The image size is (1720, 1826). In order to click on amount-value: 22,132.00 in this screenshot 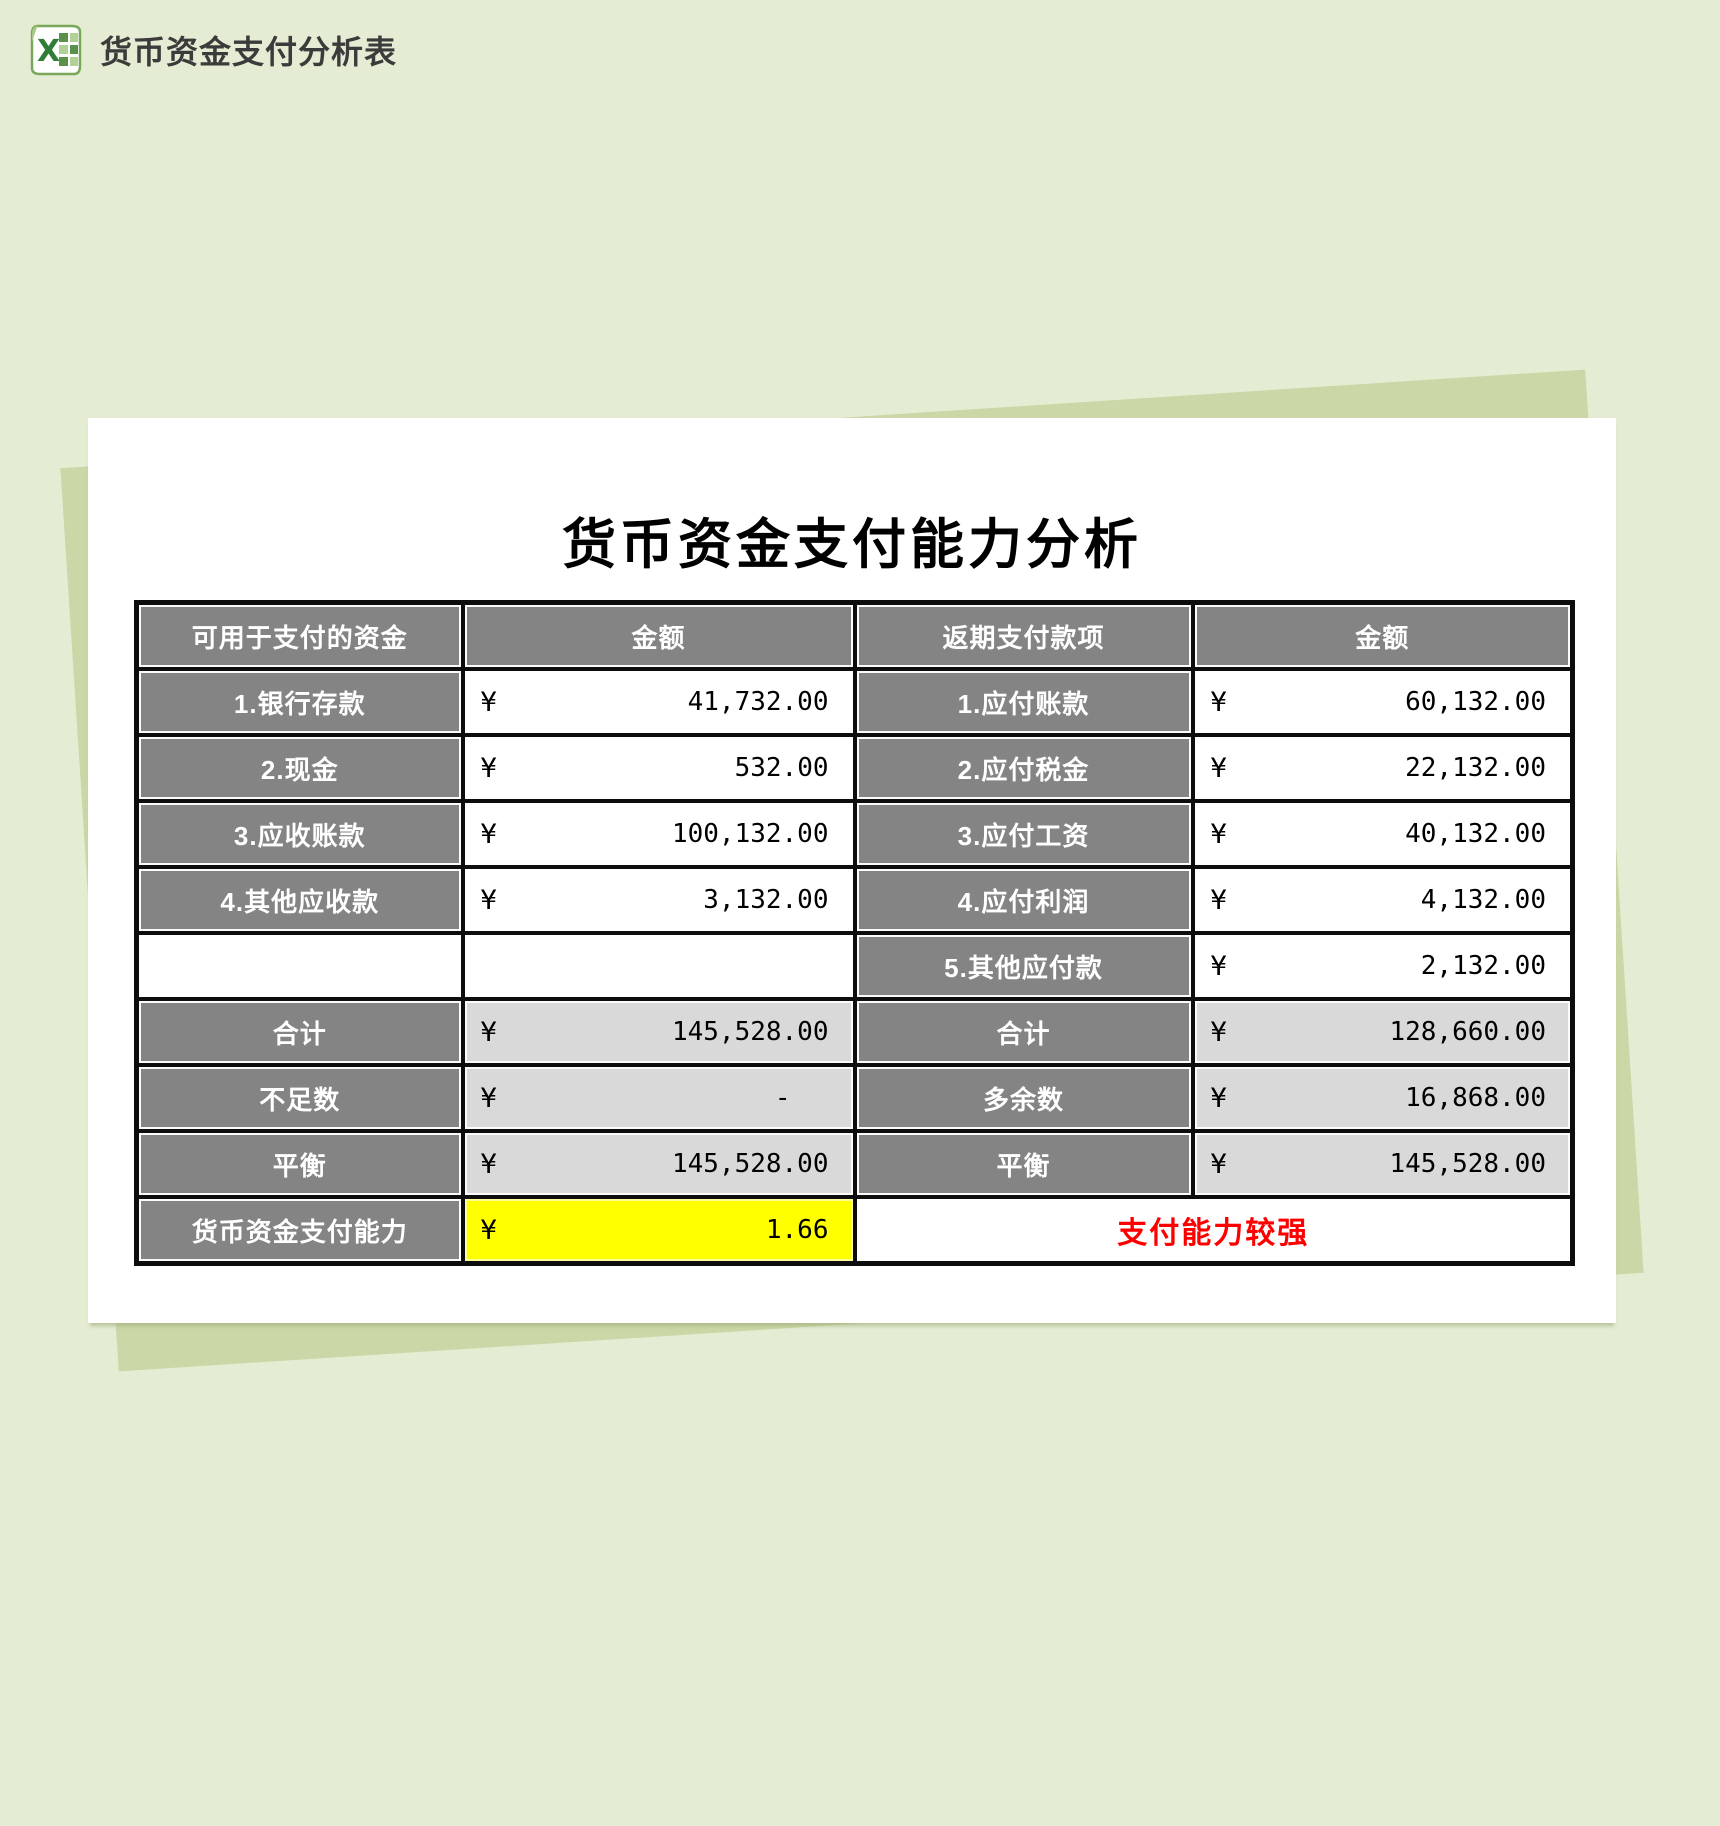, I will do `click(1475, 768)`.